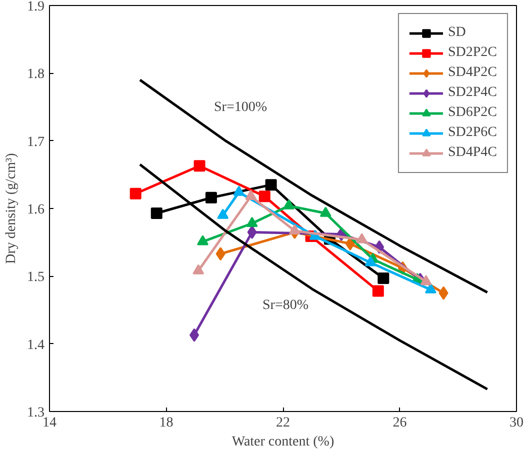  I want to click on x-tick-label: 30, so click(517, 423).